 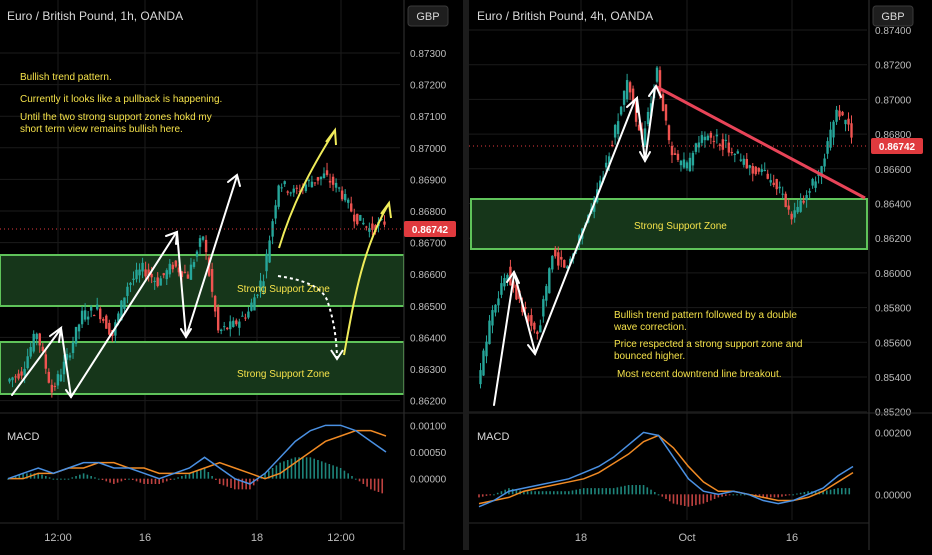 I want to click on macd-pane, so click(x=666, y=469).